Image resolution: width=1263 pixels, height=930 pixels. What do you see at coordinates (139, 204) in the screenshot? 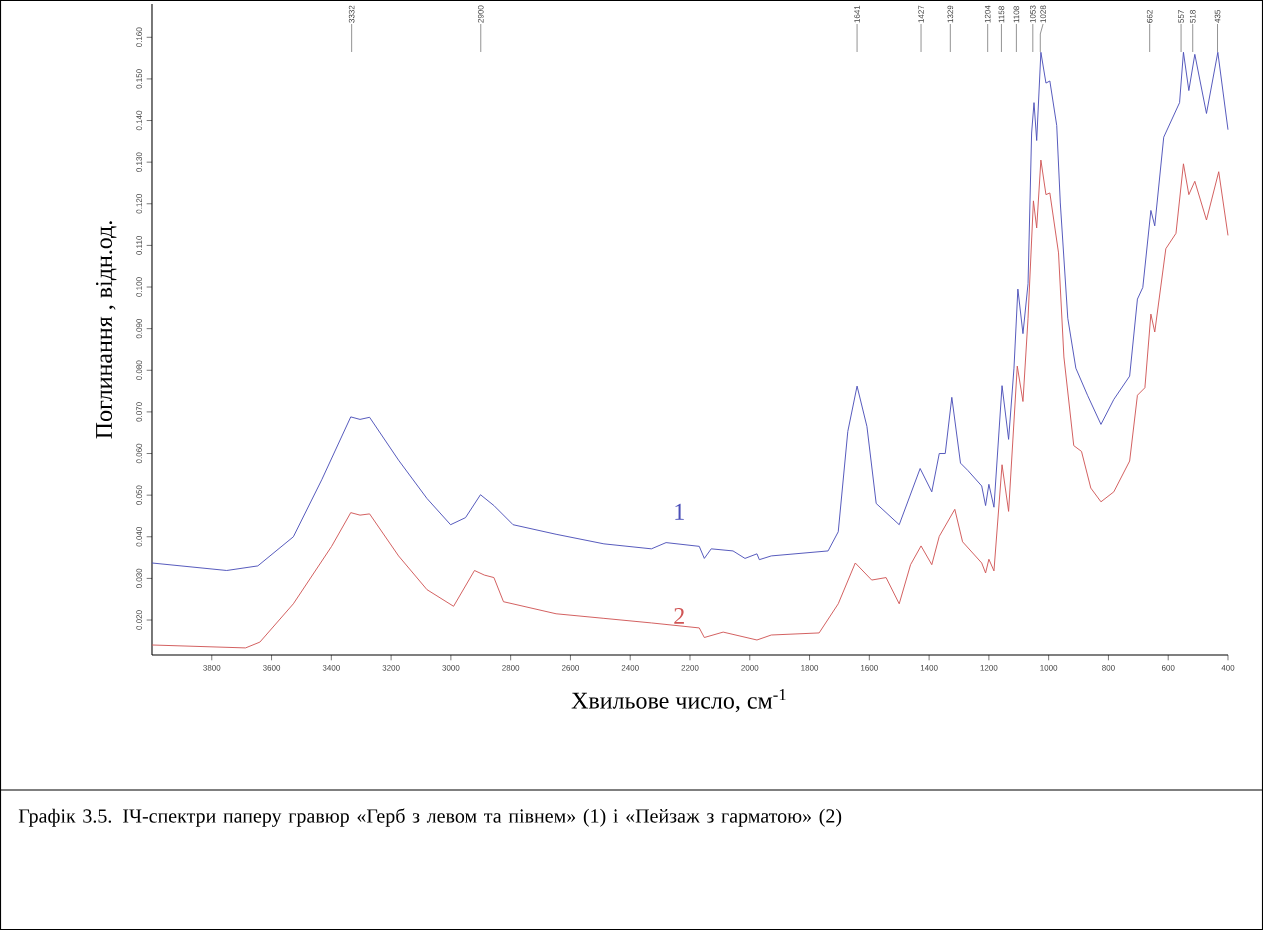
I see `y-tick-label: 0.120` at bounding box center [139, 204].